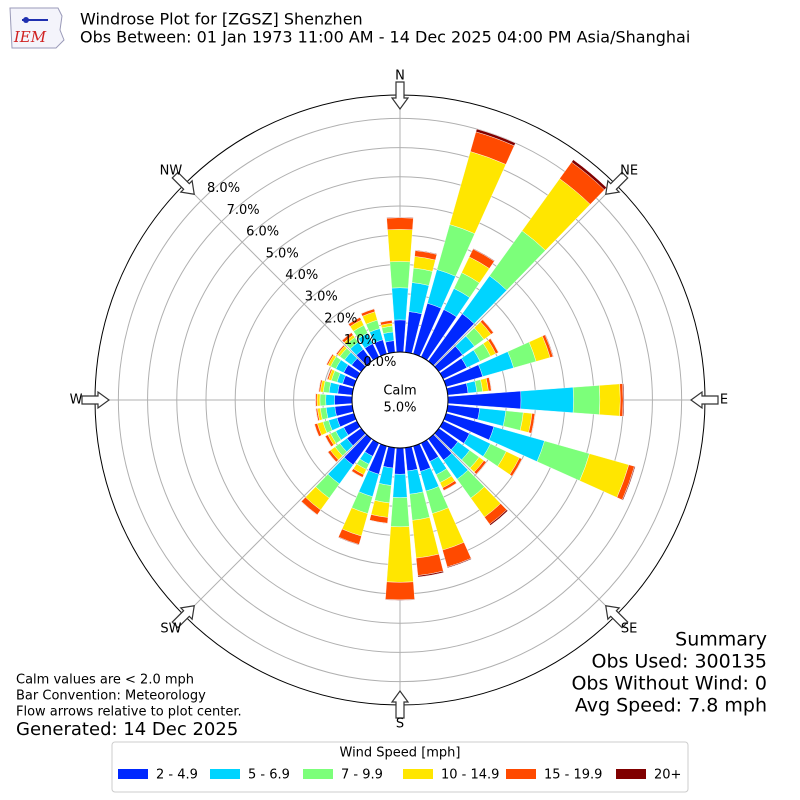 This screenshot has height=800, width=800. Describe the element at coordinates (340, 318) in the screenshot. I see `r-tick-label: 2.0%` at that location.